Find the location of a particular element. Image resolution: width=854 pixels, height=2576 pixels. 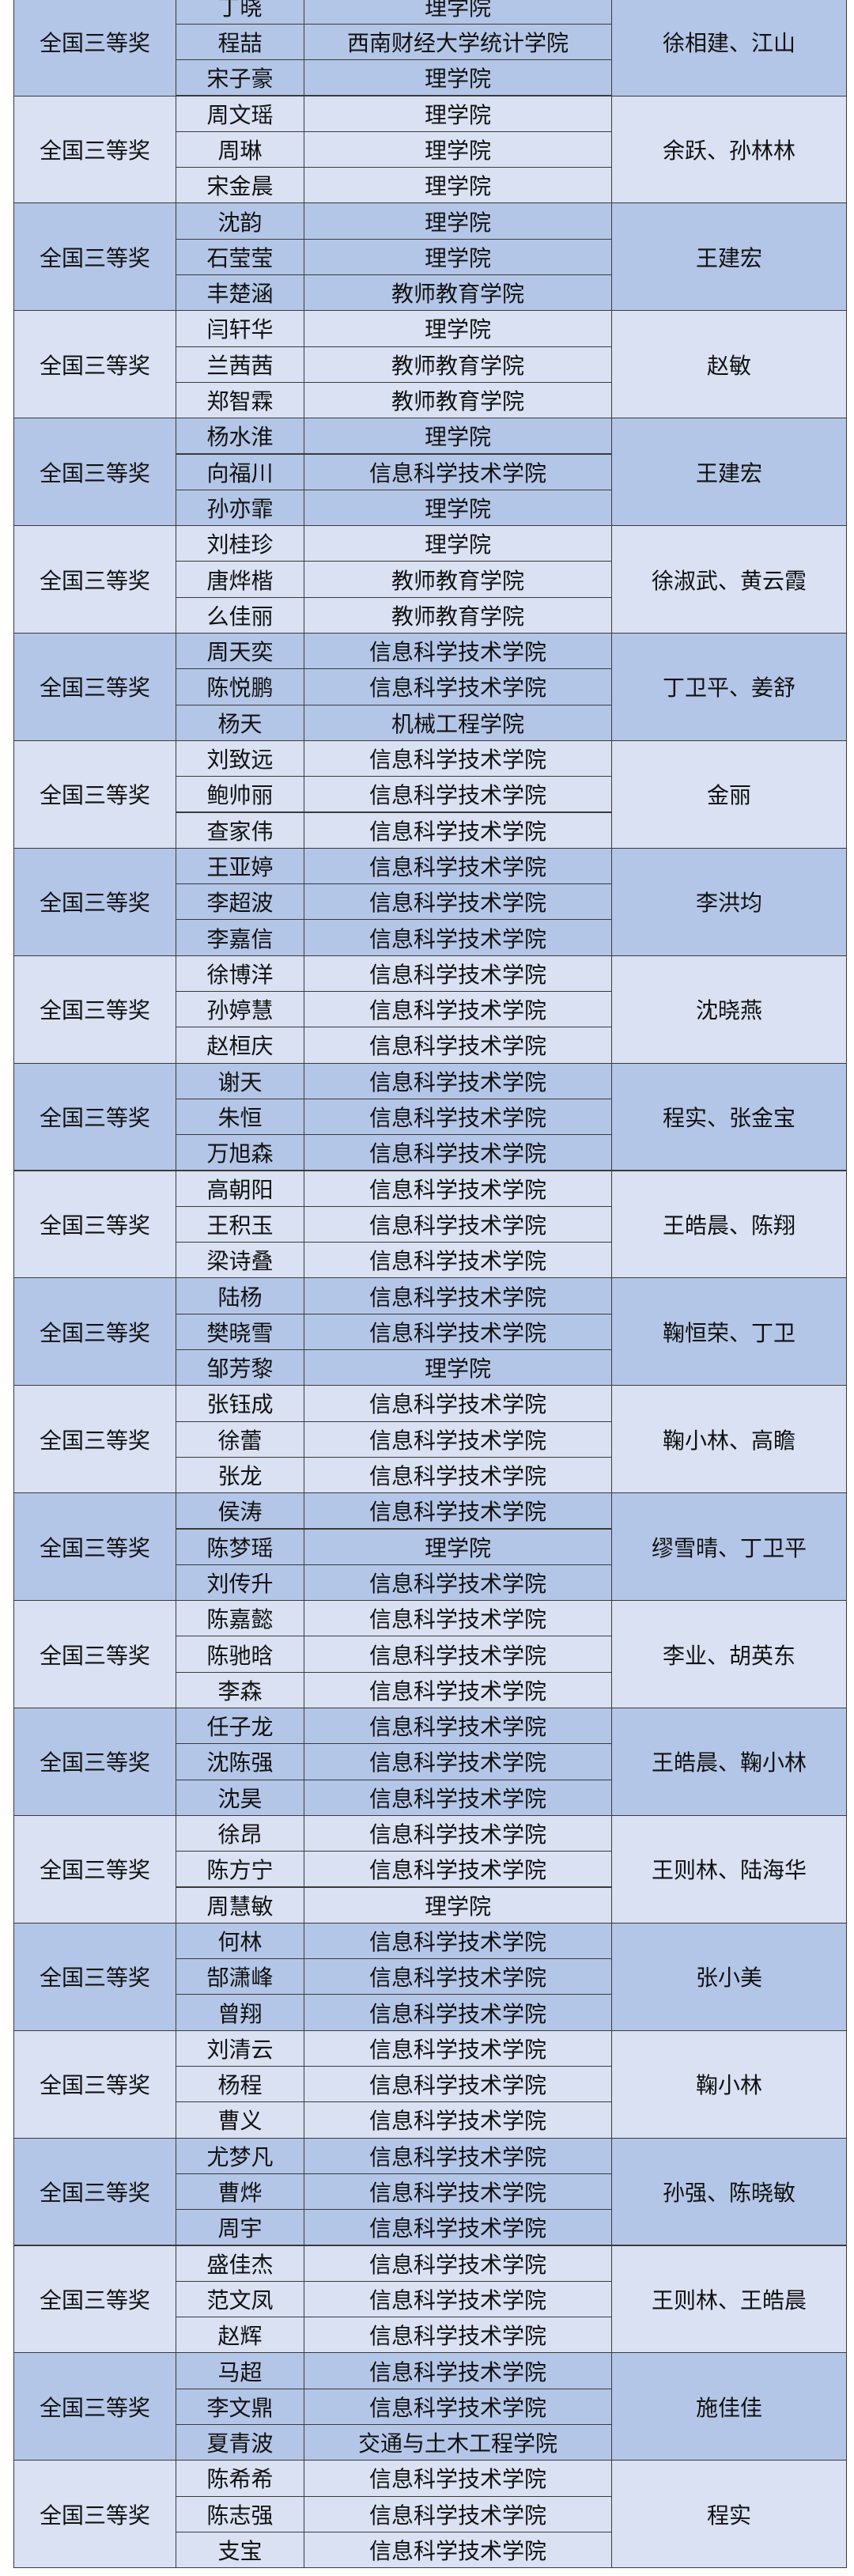

student-name: 曹烨 is located at coordinates (240, 2192).